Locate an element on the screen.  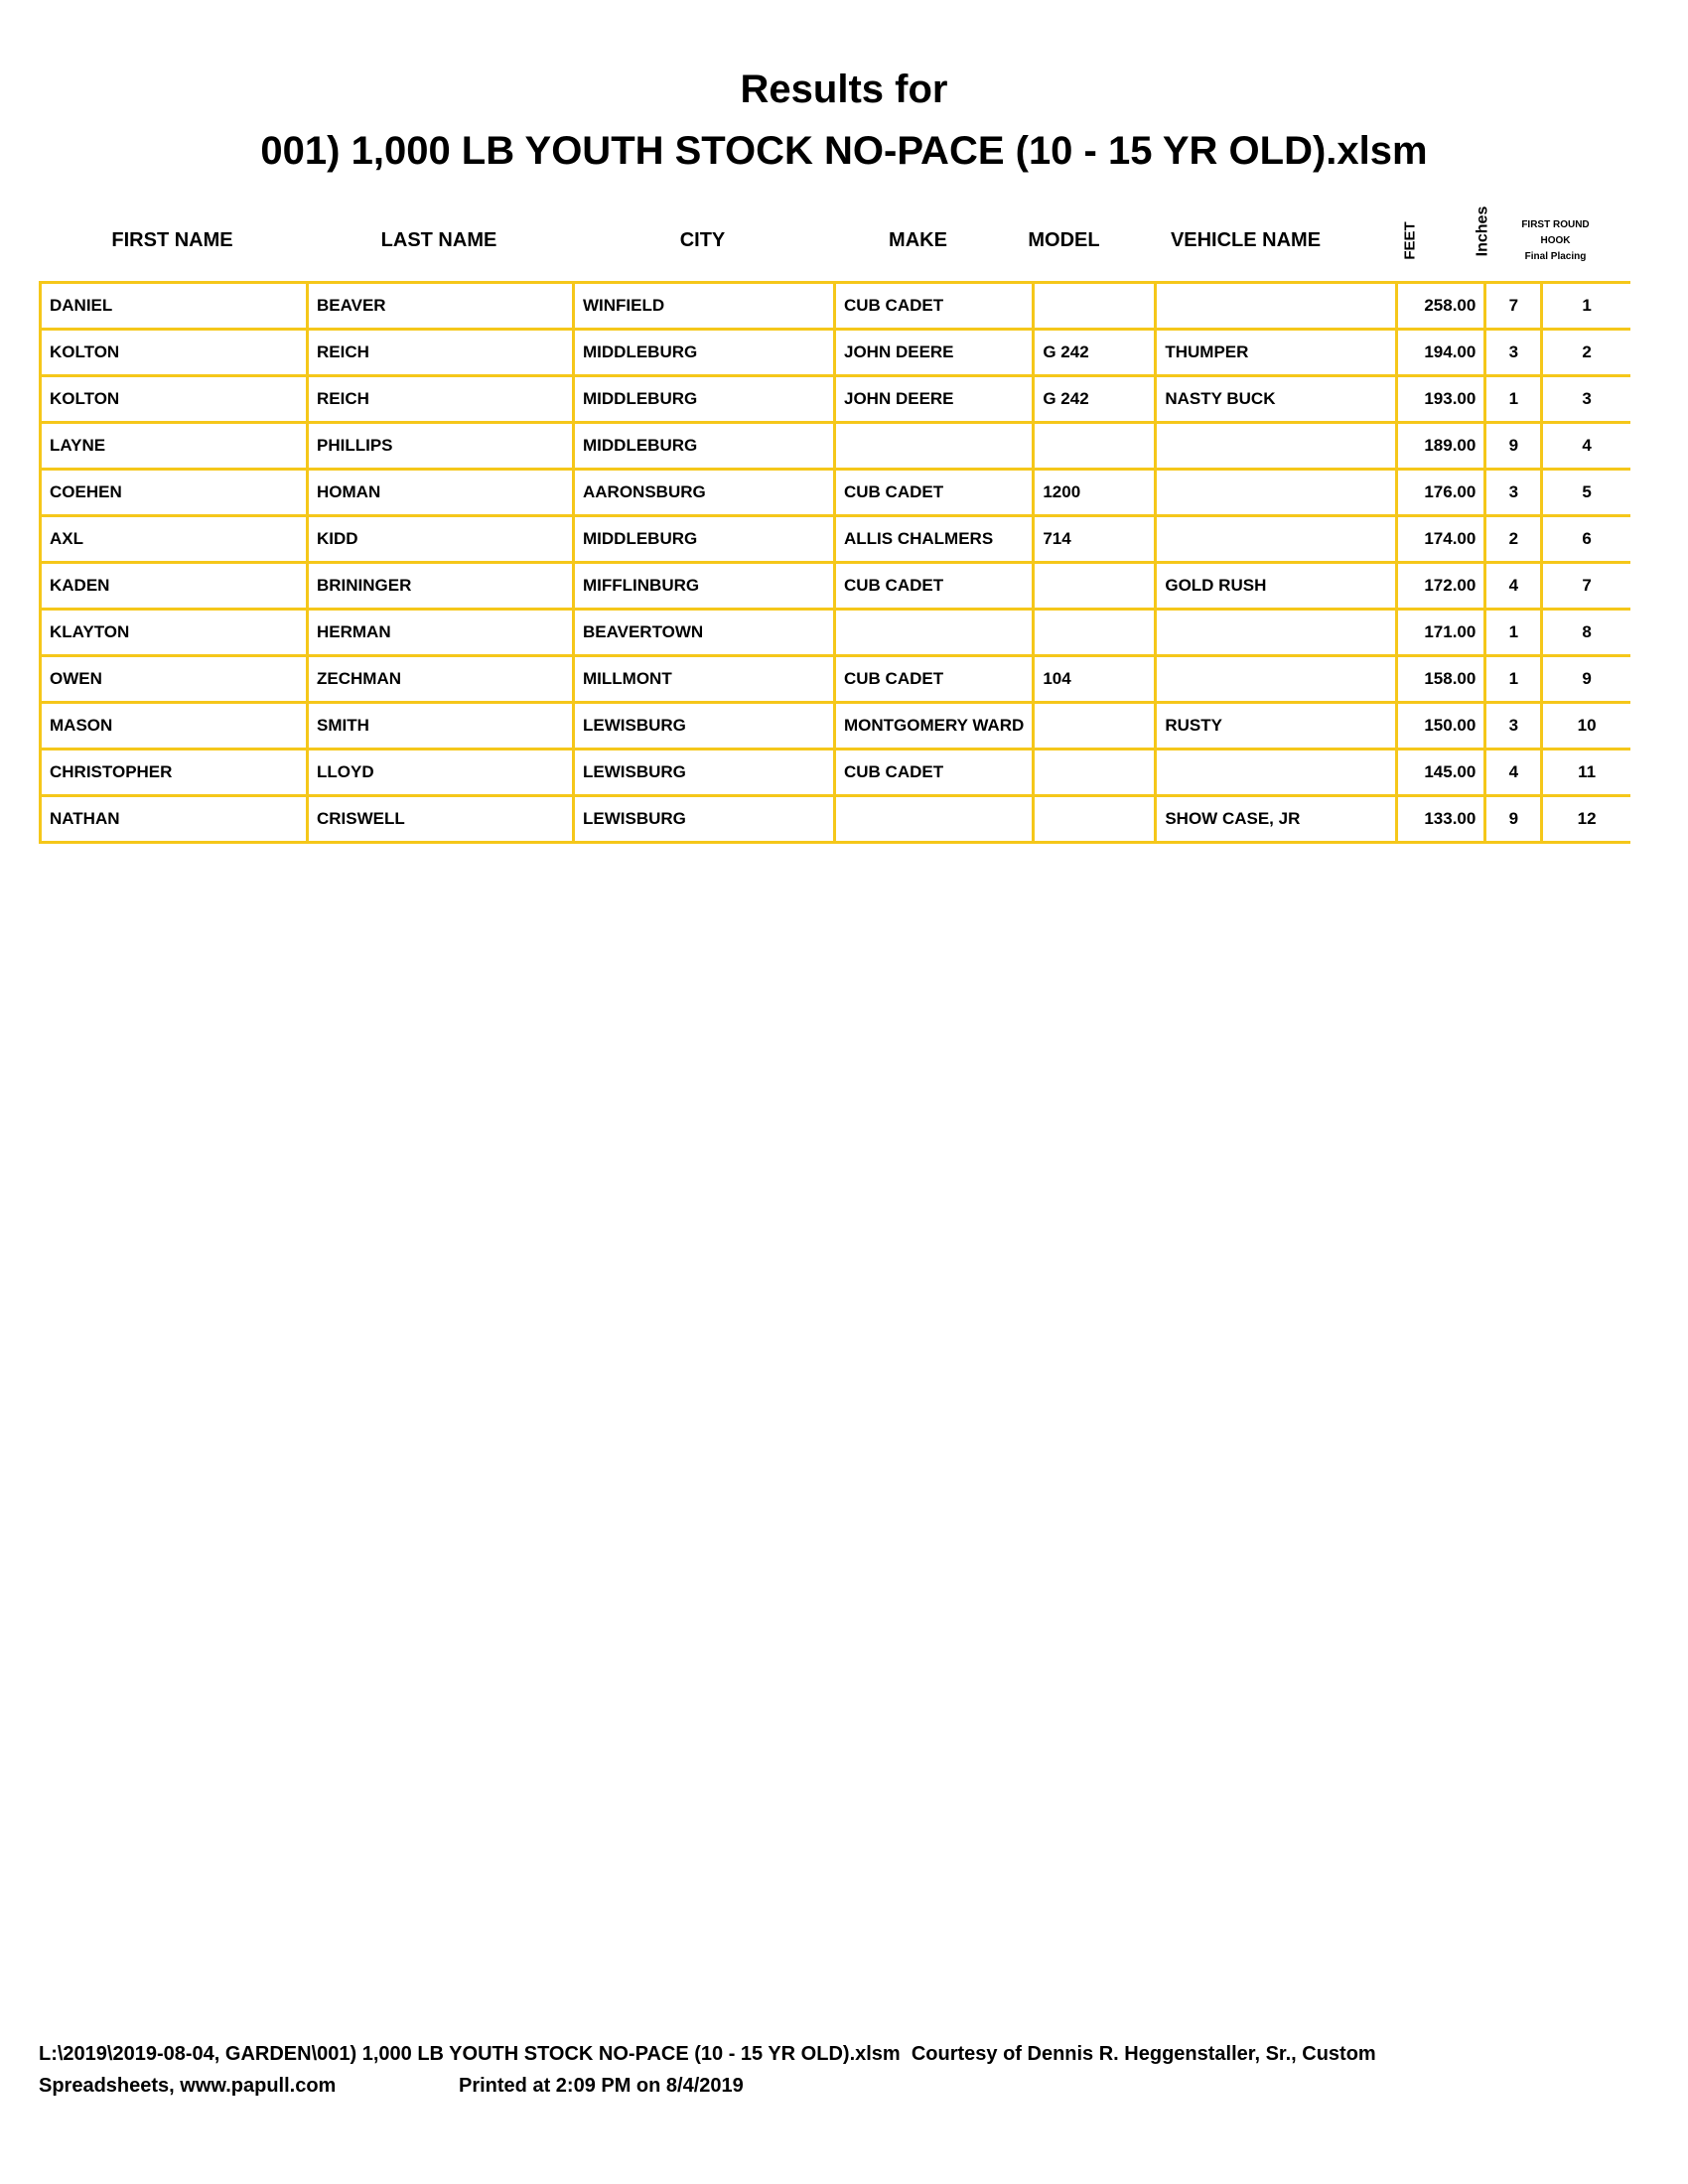
cell-first-name: OWEN is located at coordinates (174, 679).